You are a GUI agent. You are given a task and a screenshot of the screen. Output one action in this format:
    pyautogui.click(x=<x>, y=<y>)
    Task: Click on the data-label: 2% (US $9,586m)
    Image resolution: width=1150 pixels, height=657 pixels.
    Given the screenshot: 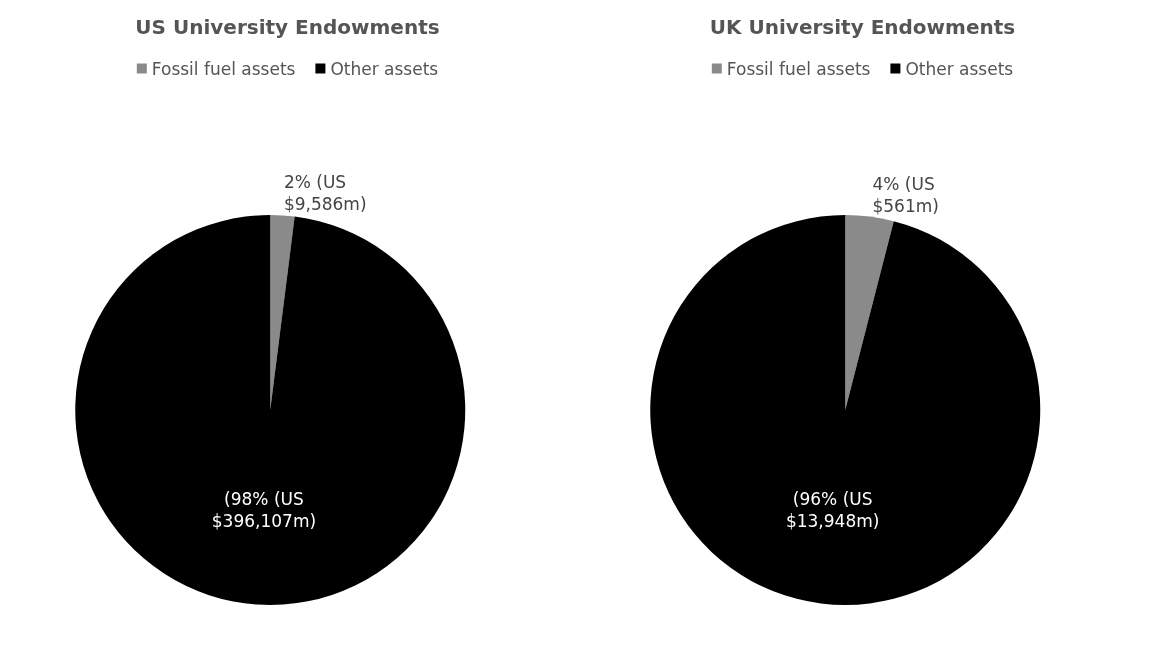 What is the action you would take?
    pyautogui.click(x=325, y=193)
    